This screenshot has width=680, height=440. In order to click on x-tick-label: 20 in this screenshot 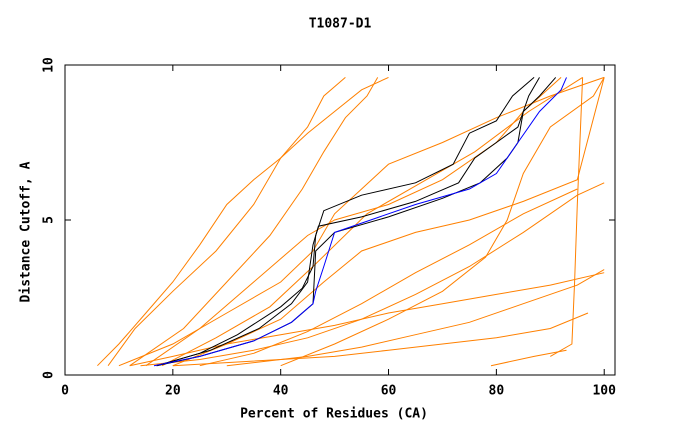, I will do `click(173, 391)`.